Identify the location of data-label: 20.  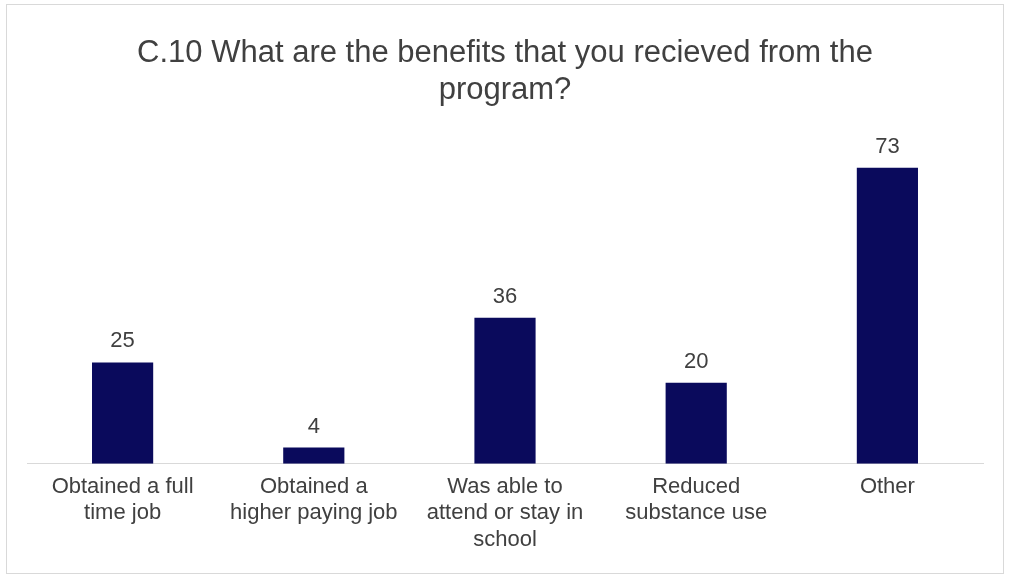
(696, 360).